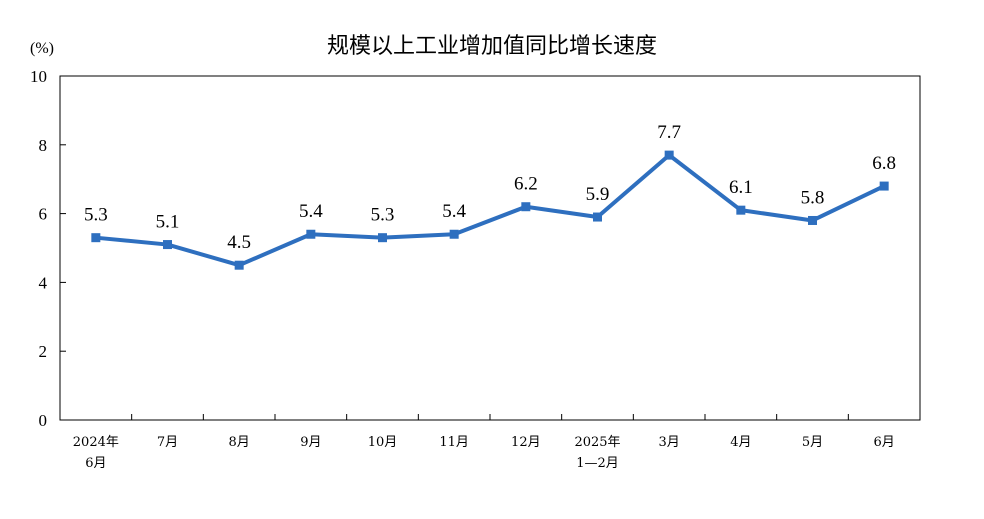  I want to click on x-axis: 2024年 6月 7月 8月 9月 10月 11月 12月 2025年 1—2月 3月 4月 5月 6月, so click(484, 442).